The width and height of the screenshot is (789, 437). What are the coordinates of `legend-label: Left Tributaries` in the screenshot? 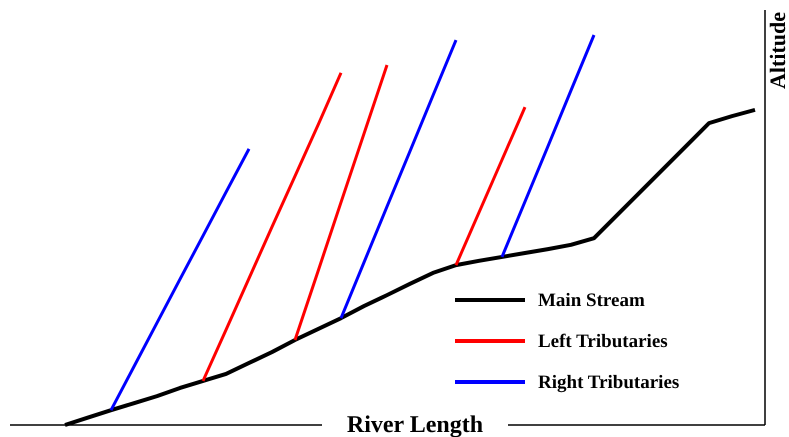 It's located at (603, 341).